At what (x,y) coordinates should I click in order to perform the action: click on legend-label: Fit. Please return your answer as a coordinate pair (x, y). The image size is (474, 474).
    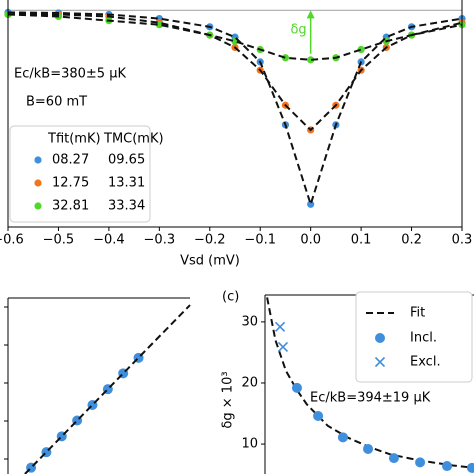
    Looking at the image, I should click on (417, 313).